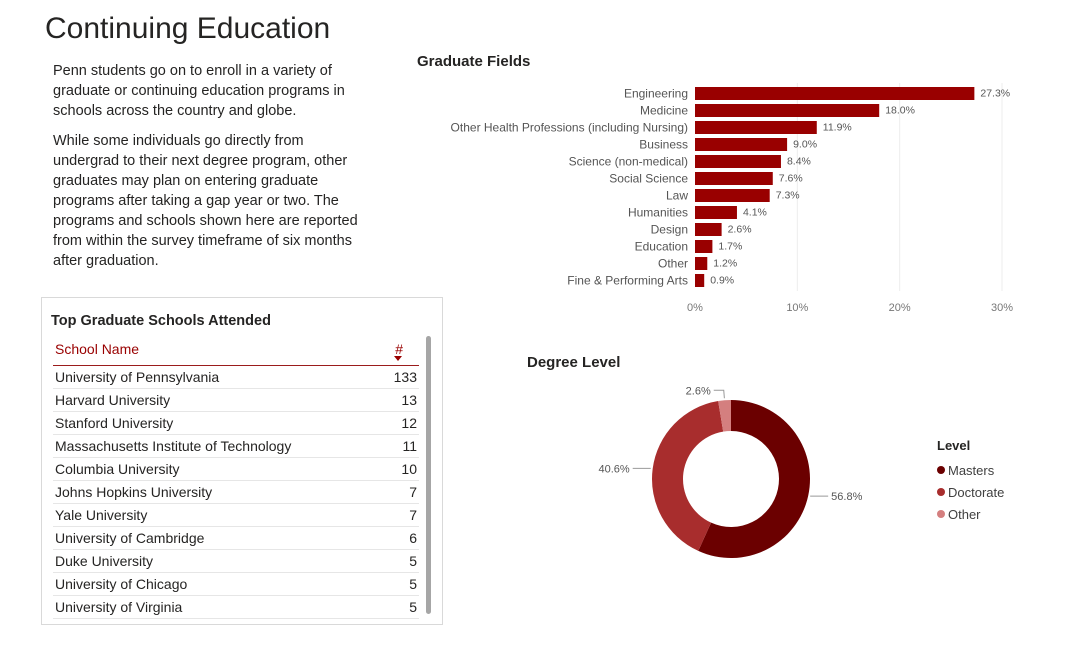 This screenshot has width=1080, height=645. Describe the element at coordinates (409, 423) in the screenshot. I see `school-count: 12` at that location.